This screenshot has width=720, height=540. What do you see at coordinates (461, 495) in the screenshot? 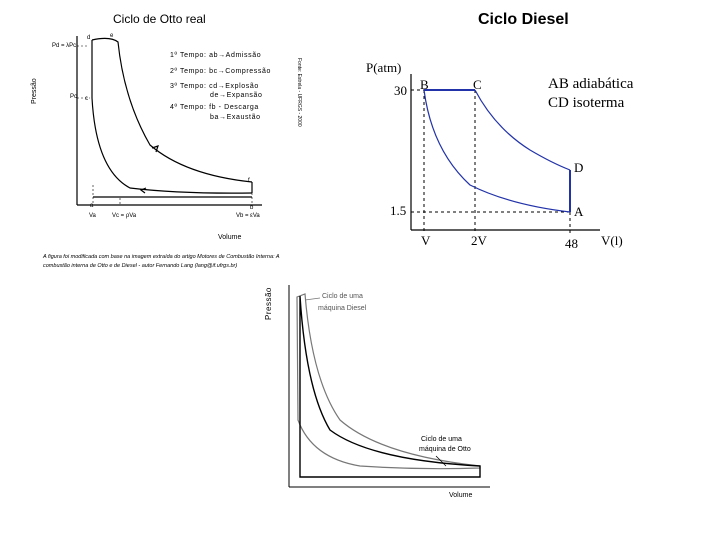
I see `compare-x-axis-label: Volume` at bounding box center [461, 495].